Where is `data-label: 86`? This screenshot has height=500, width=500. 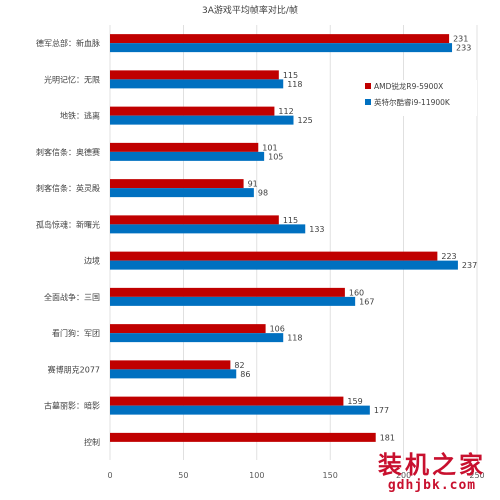
data-label: 86 is located at coordinates (245, 374).